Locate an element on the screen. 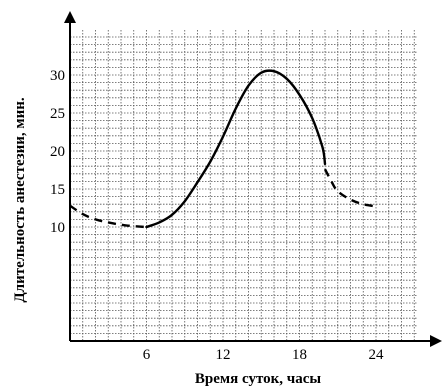 The width and height of the screenshot is (446, 387). y-tick-label: 20 is located at coordinates (57, 152).